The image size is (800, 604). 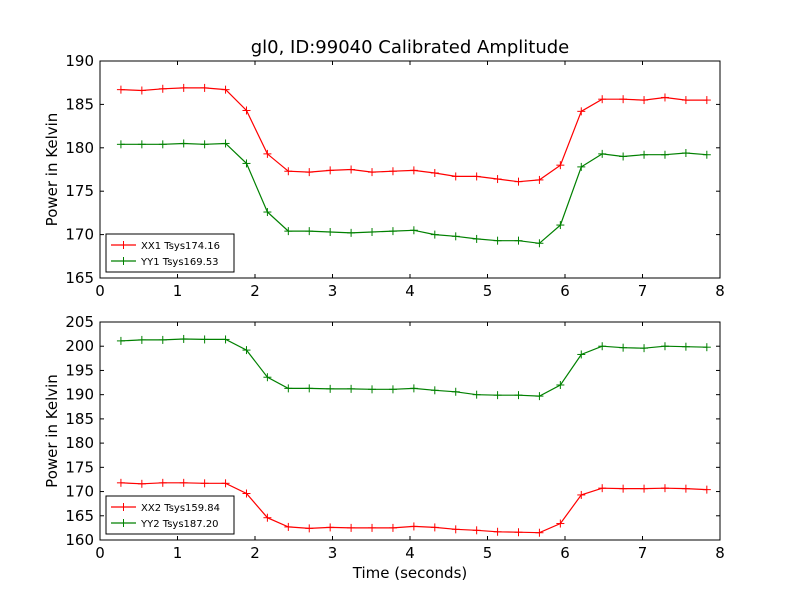 What do you see at coordinates (79, 516) in the screenshot?
I see `y-tick-label: 165` at bounding box center [79, 516].